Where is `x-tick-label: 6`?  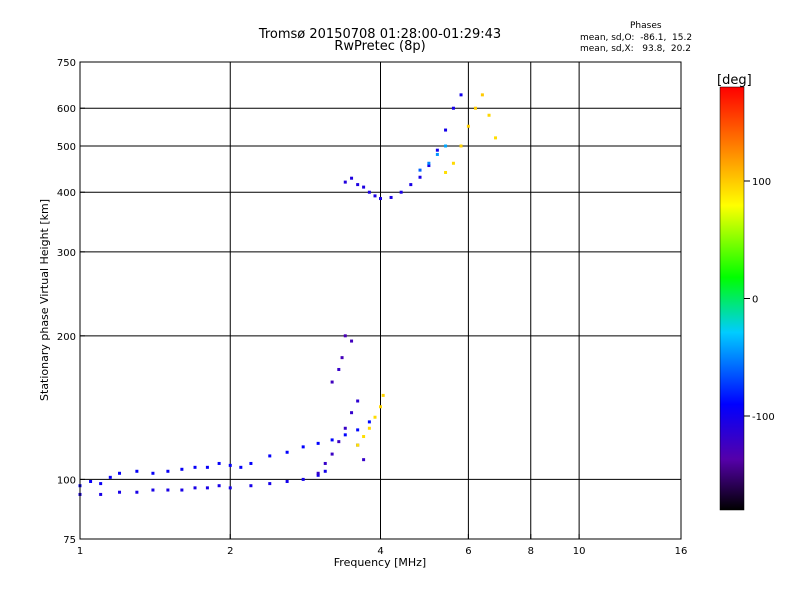 x-tick-label: 6 is located at coordinates (468, 551).